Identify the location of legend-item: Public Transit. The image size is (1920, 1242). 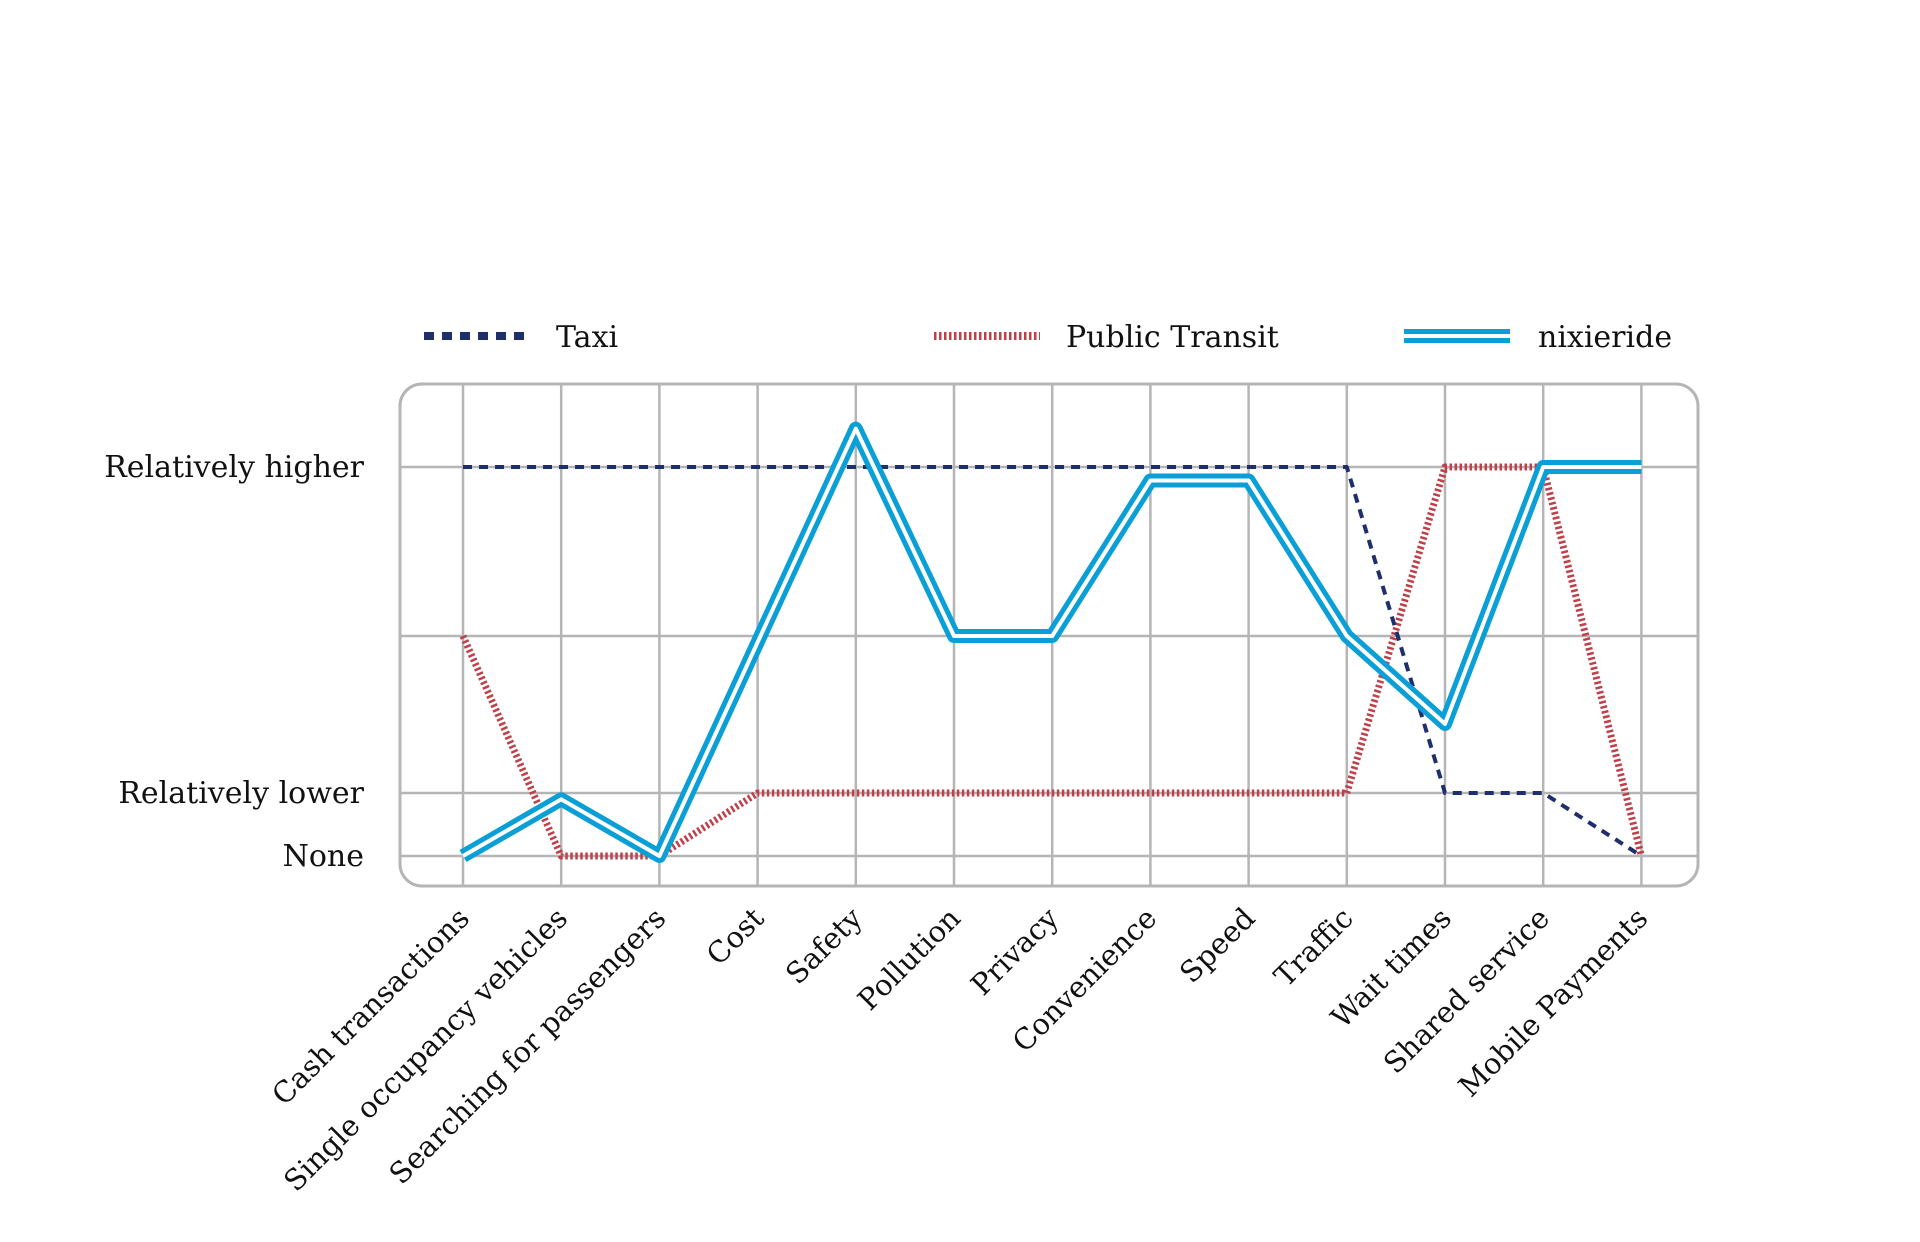
(1106, 337).